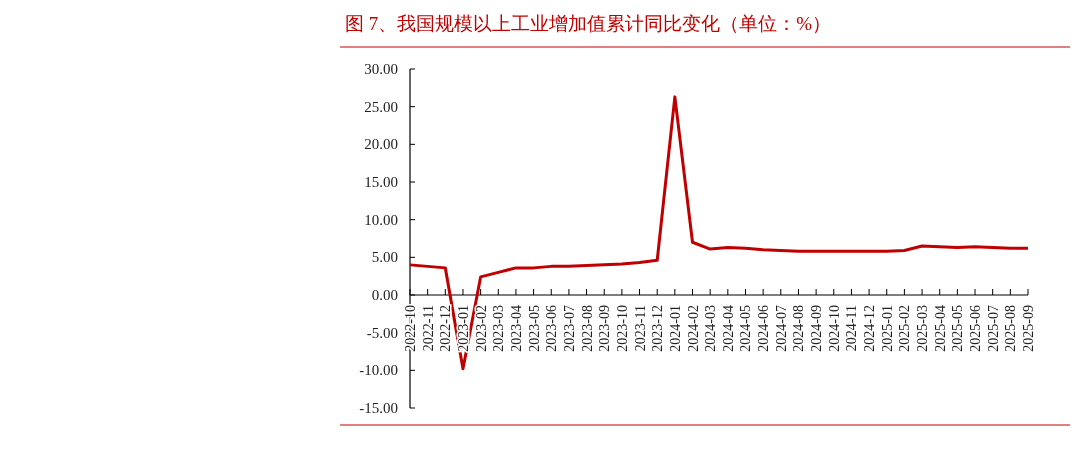  Describe the element at coordinates (887, 328) in the screenshot. I see `x-tick-label: 2025-01` at that location.